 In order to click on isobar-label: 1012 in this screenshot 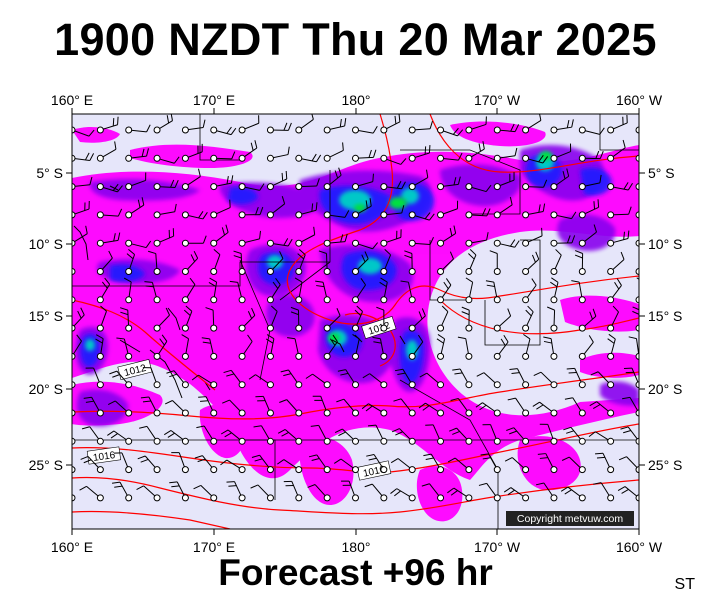, I will do `click(135, 371)`.